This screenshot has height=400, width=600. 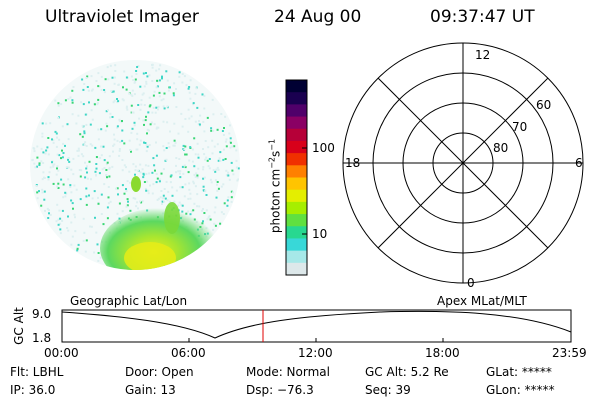 What do you see at coordinates (129, 301) in the screenshot?
I see `geographic-label: Geographic Lat/Lon` at bounding box center [129, 301].